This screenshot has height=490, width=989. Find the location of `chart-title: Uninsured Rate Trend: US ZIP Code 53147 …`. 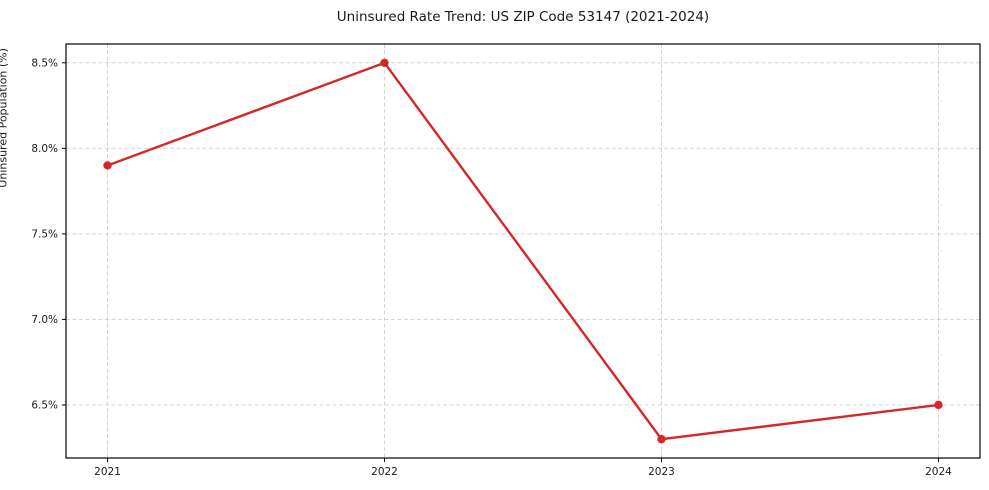

chart-title: Uninsured Rate Trend: US ZIP Code 53147 … is located at coordinates (523, 17).